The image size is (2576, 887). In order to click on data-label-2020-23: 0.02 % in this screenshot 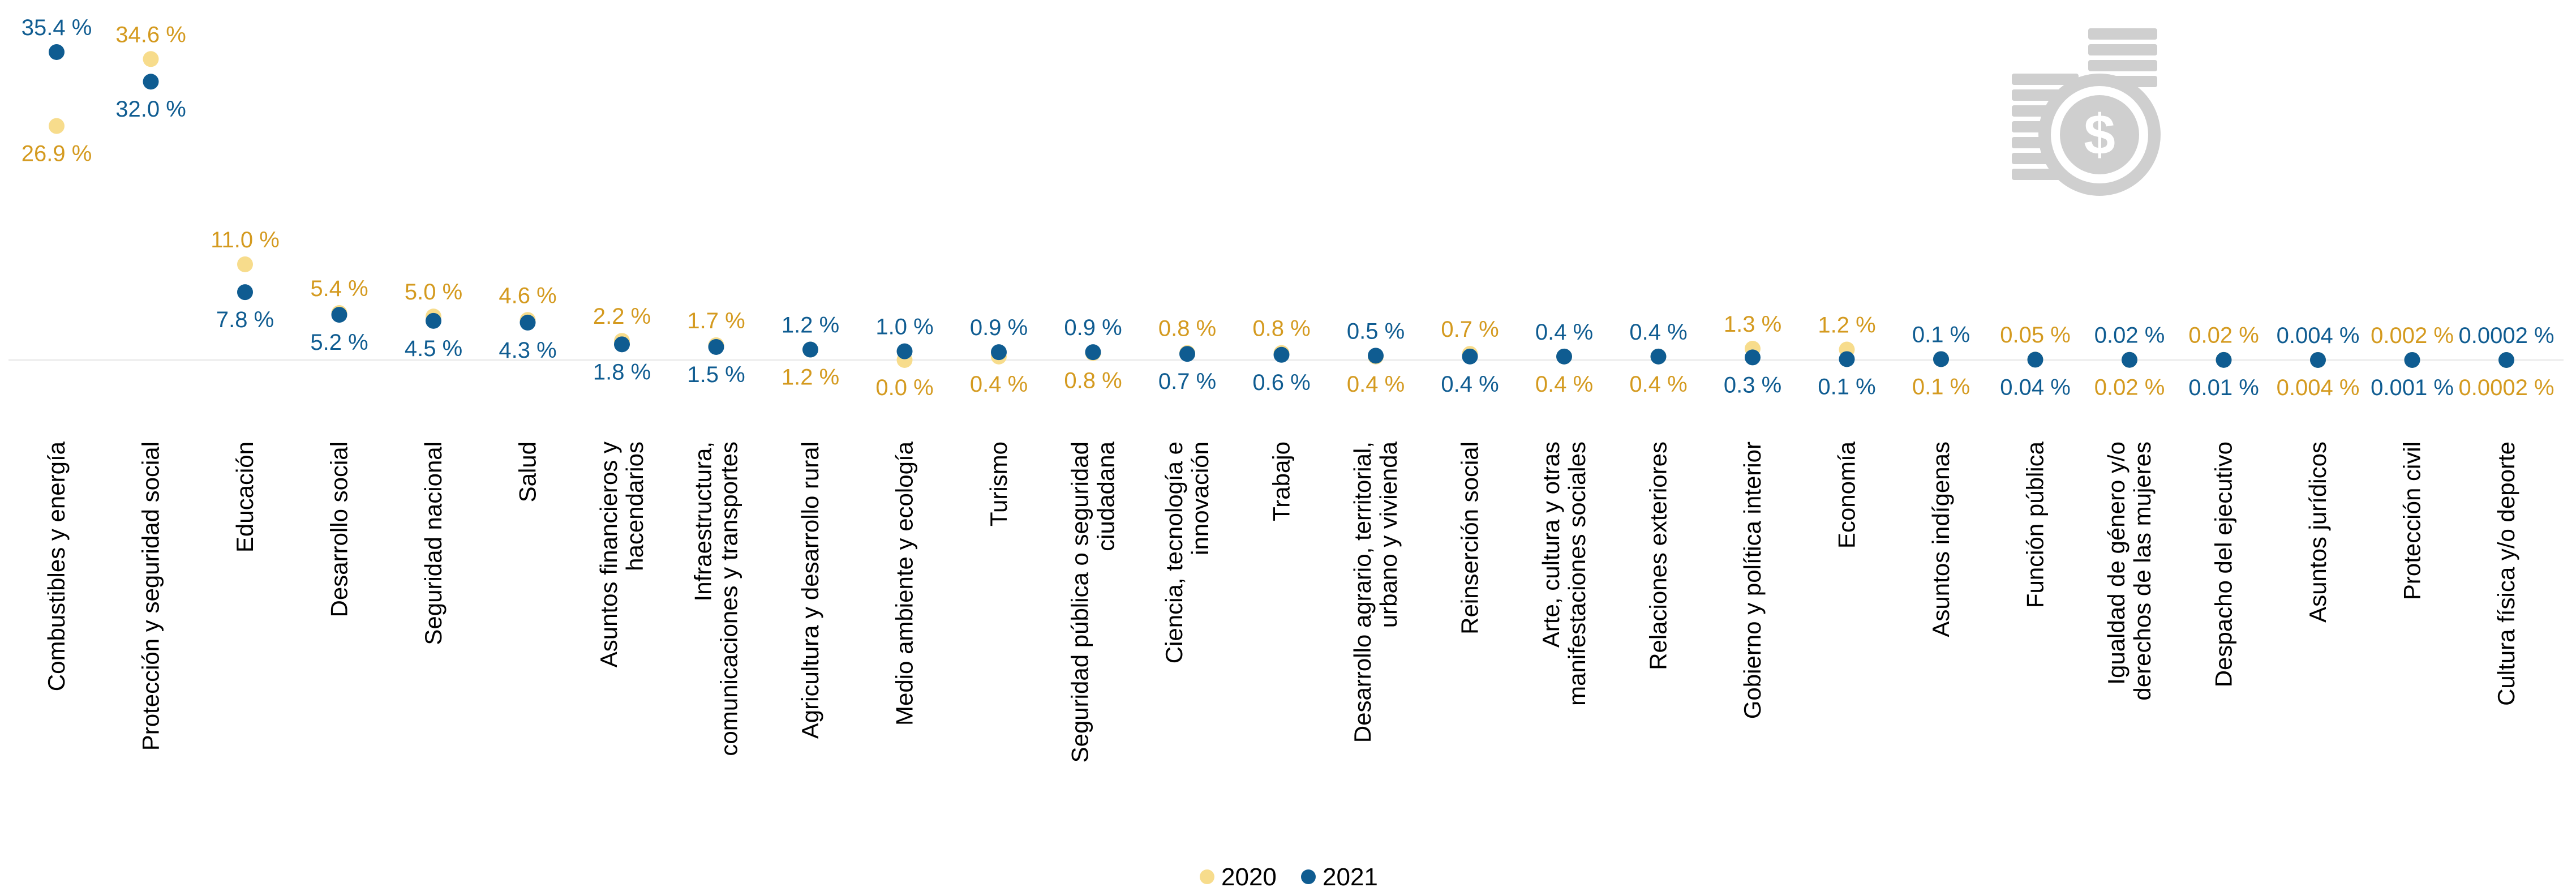, I will do `click(2223, 335)`.